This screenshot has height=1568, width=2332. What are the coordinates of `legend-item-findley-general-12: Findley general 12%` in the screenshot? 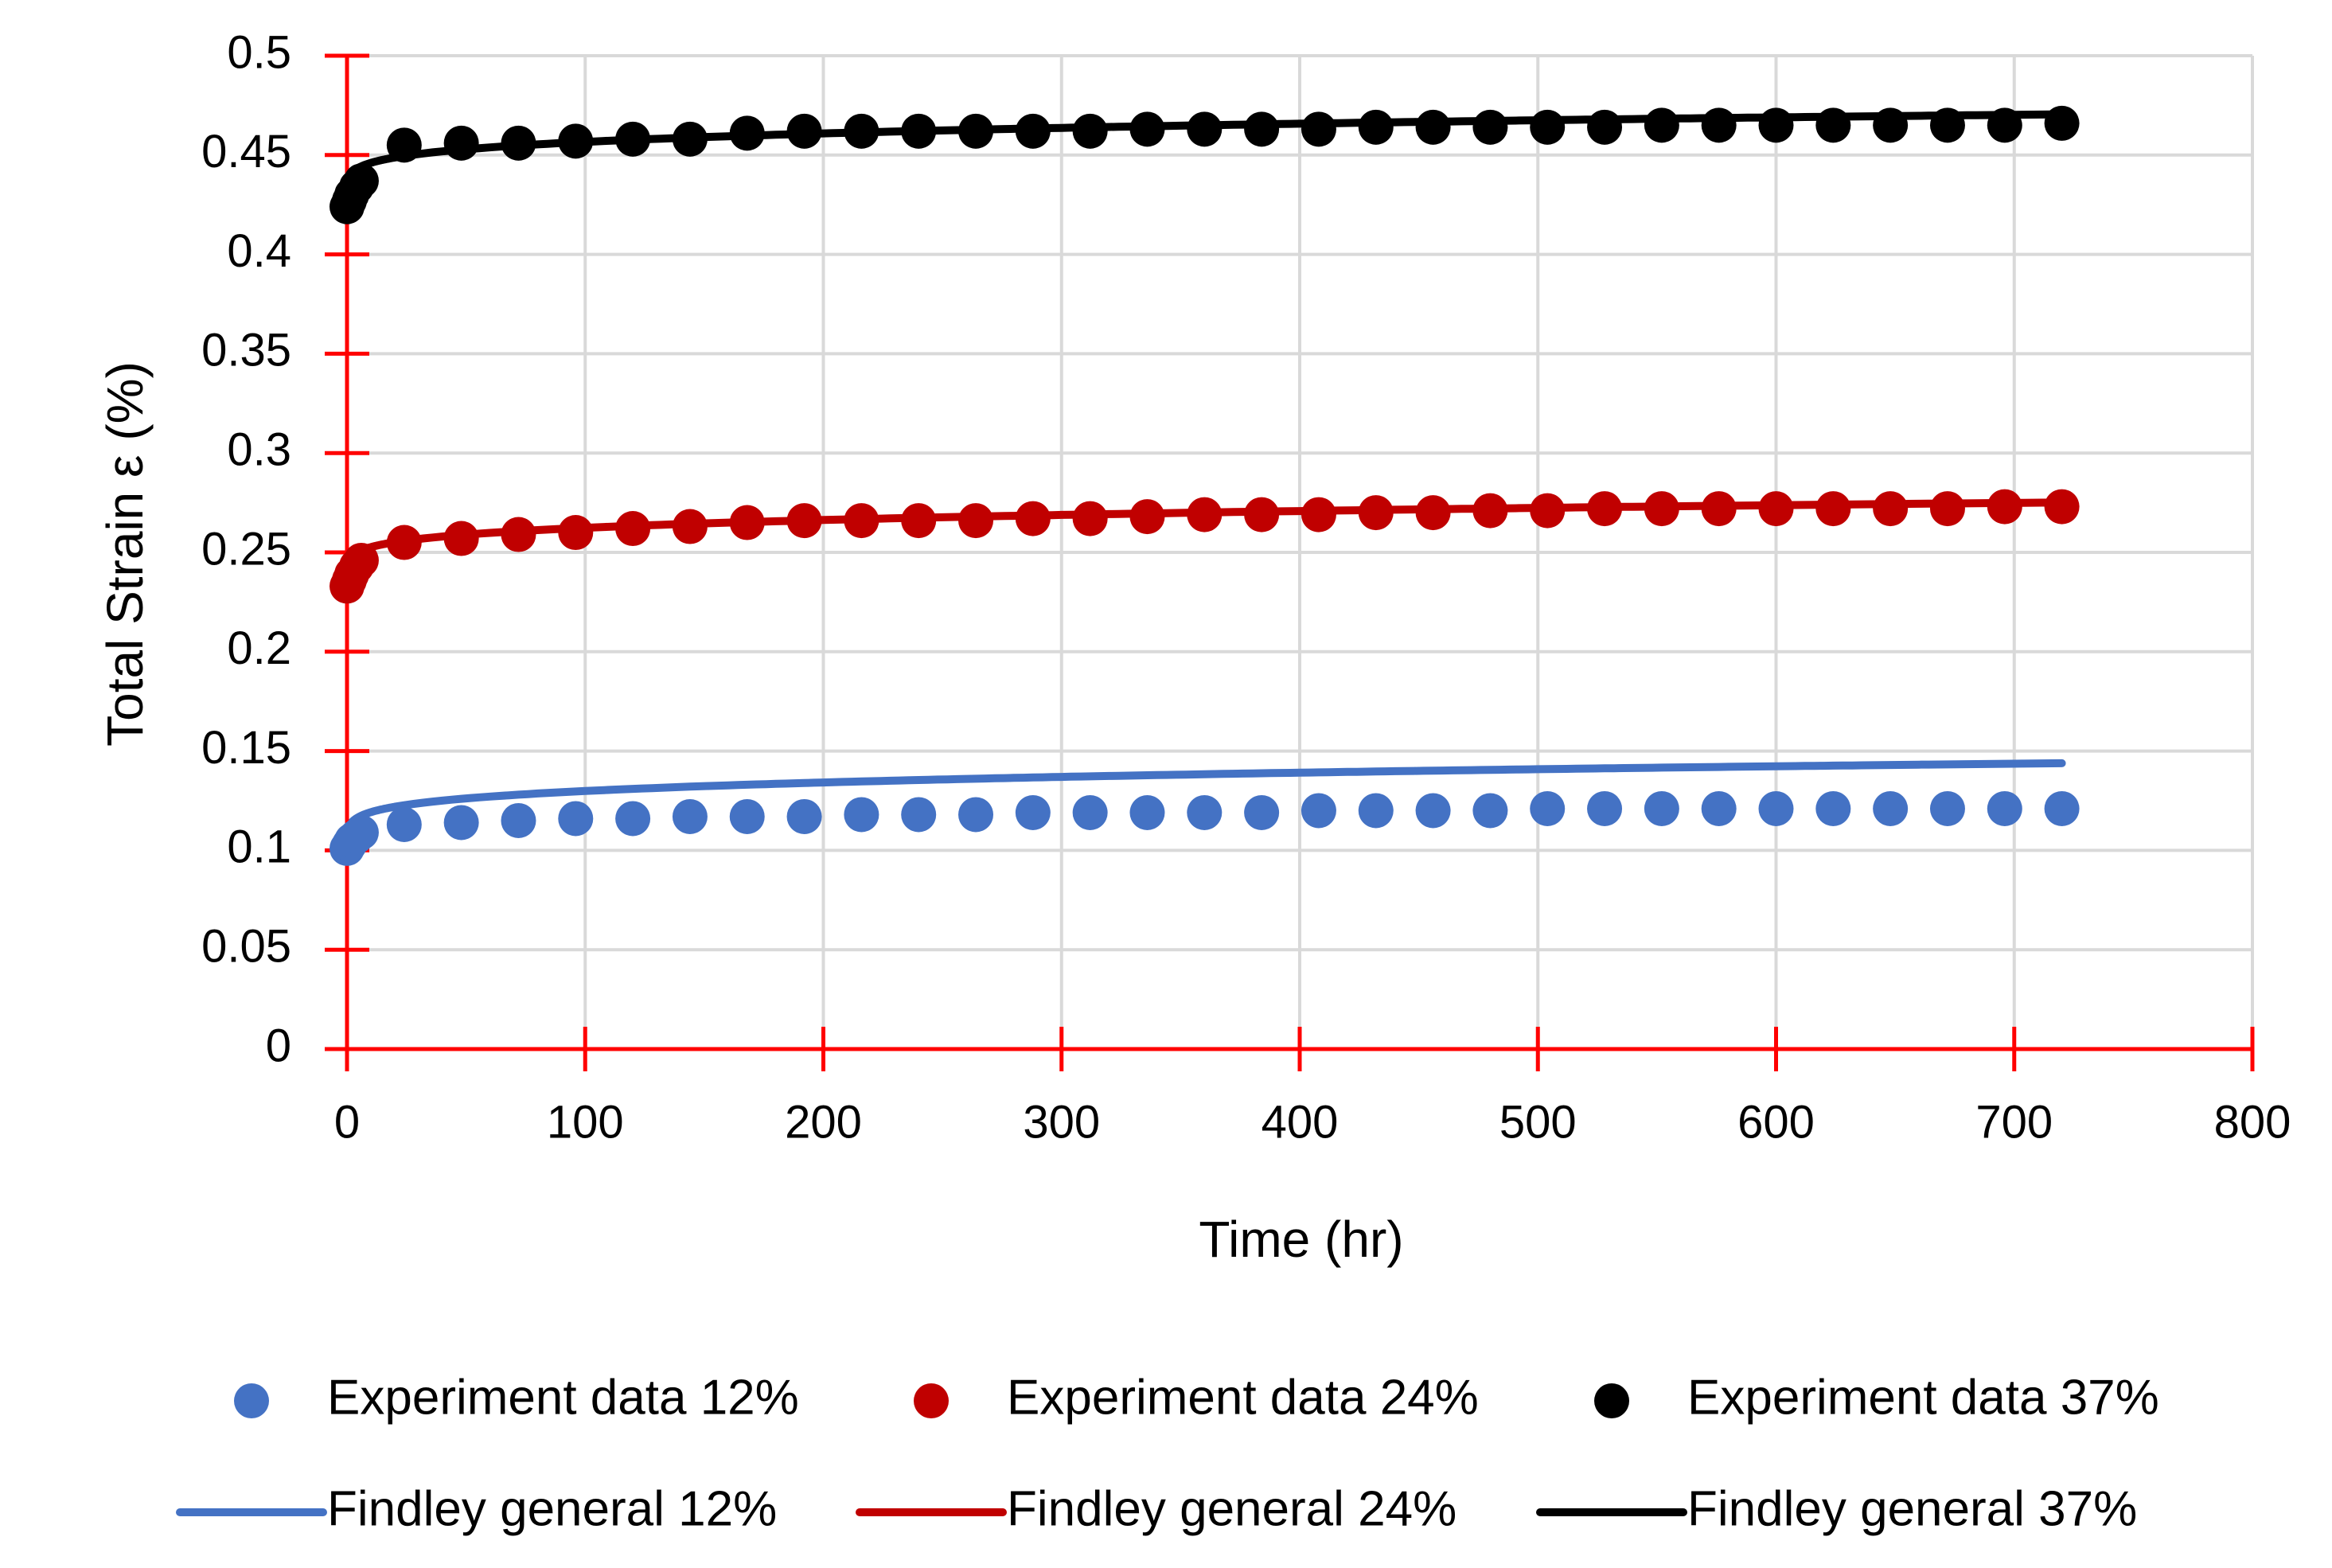 It's located at (476, 1508).